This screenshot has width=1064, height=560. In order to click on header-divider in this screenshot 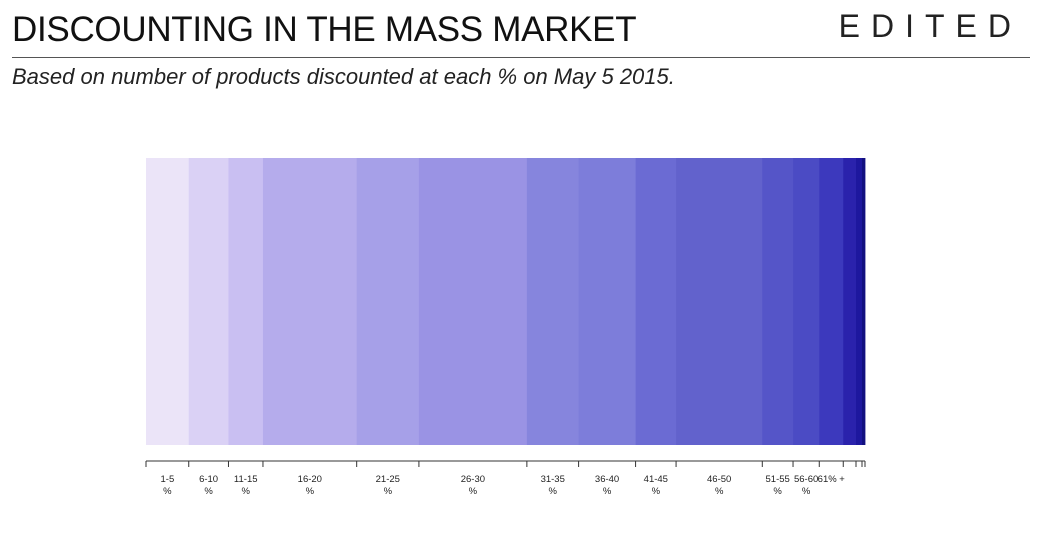, I will do `click(521, 57)`.